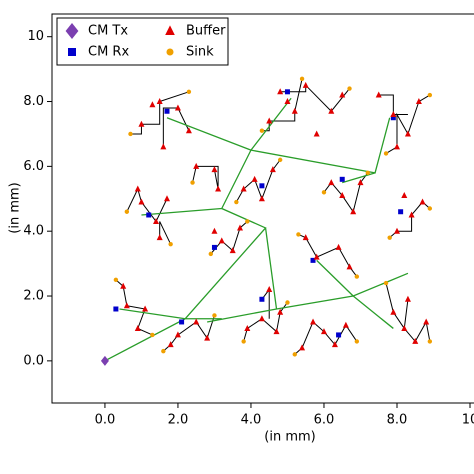 This screenshot has height=474, width=474. Describe the element at coordinates (108, 52) in the screenshot. I see `legend-label: CM Rx` at that location.